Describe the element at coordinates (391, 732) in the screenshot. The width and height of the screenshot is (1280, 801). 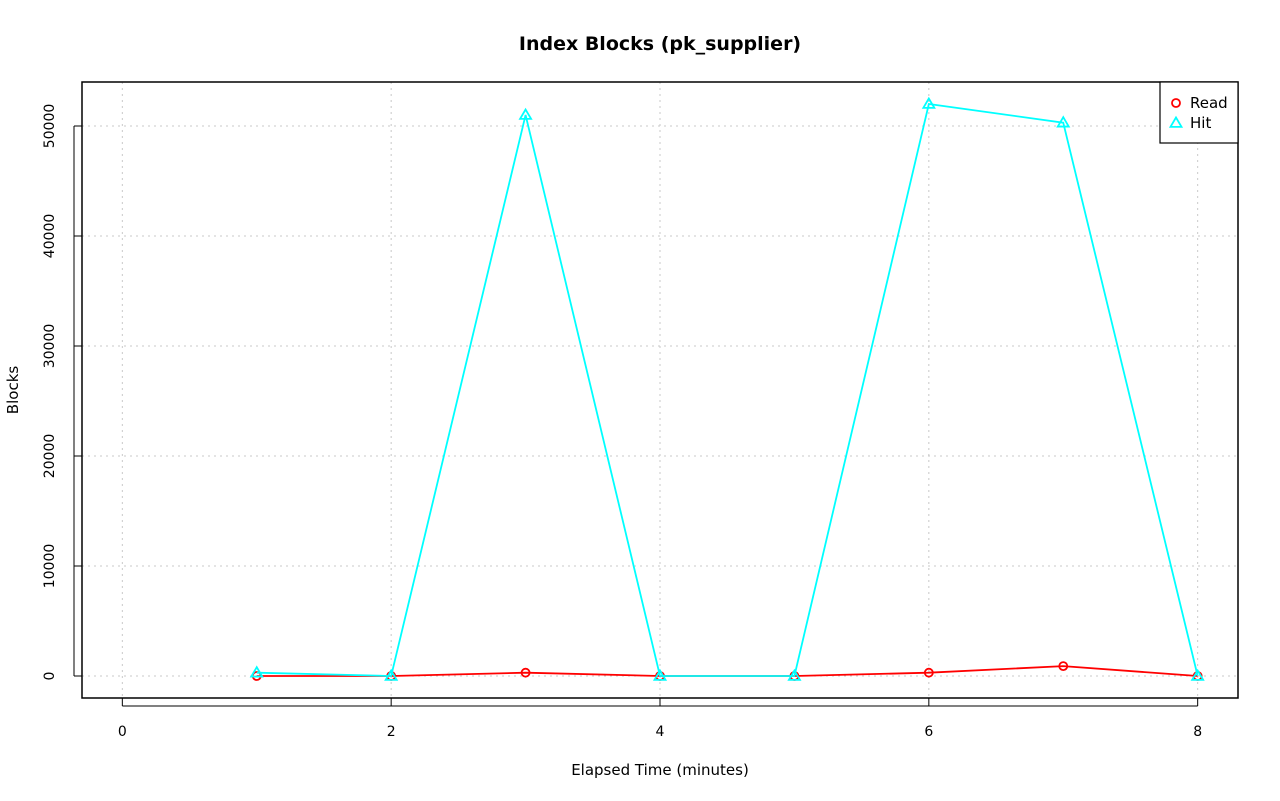
I see `x-tick-label: 2` at that location.